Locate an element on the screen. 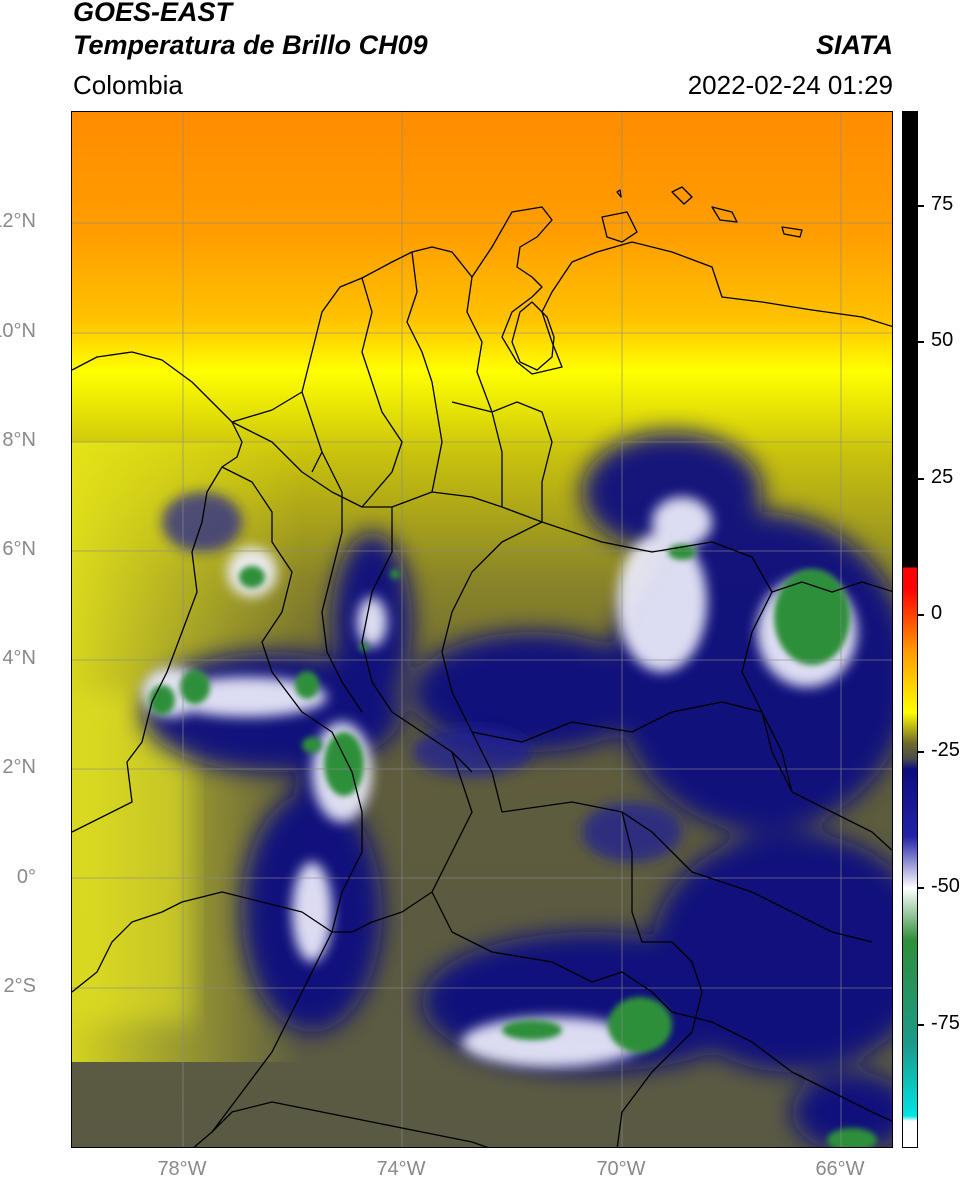 Image resolution: width=966 pixels, height=1190 pixels. colorbar-label: 50 is located at coordinates (942, 340).